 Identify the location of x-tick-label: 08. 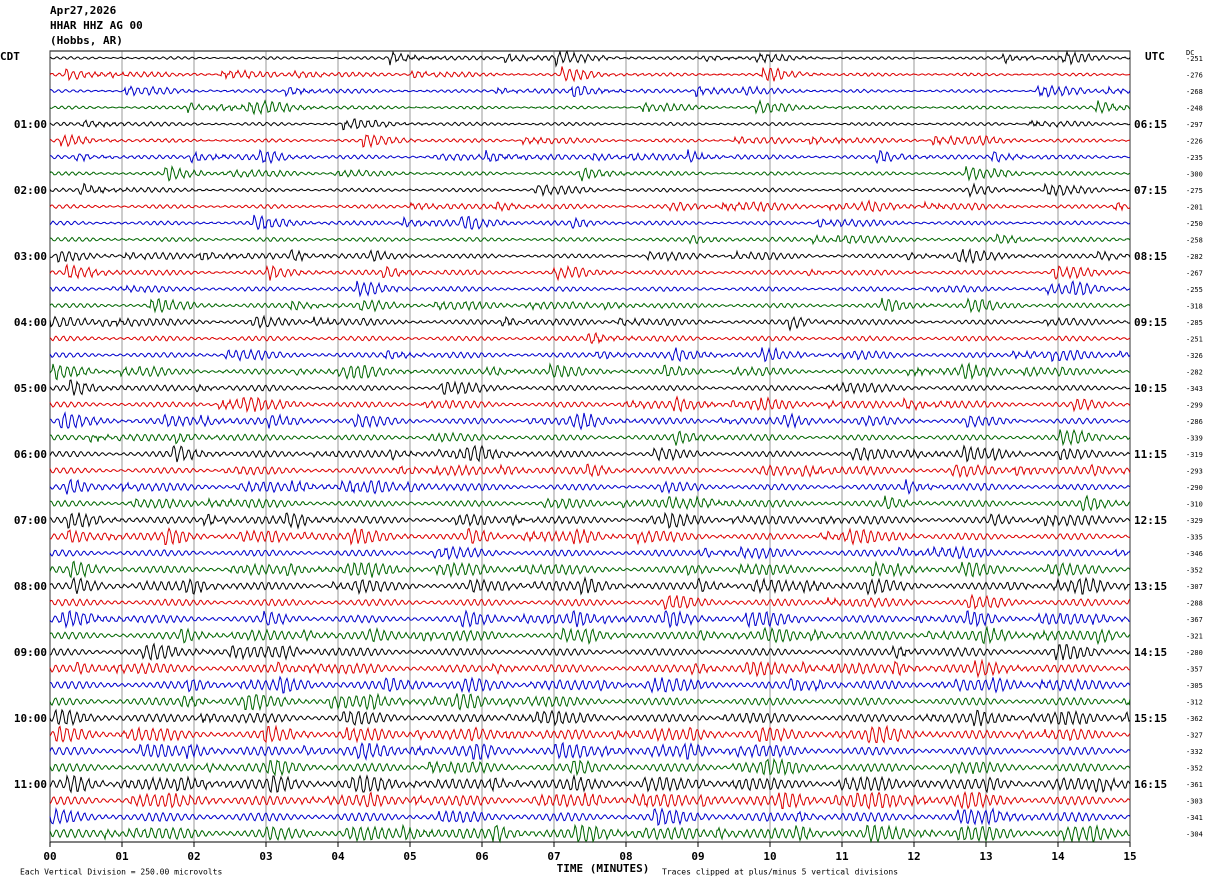
(625, 856).